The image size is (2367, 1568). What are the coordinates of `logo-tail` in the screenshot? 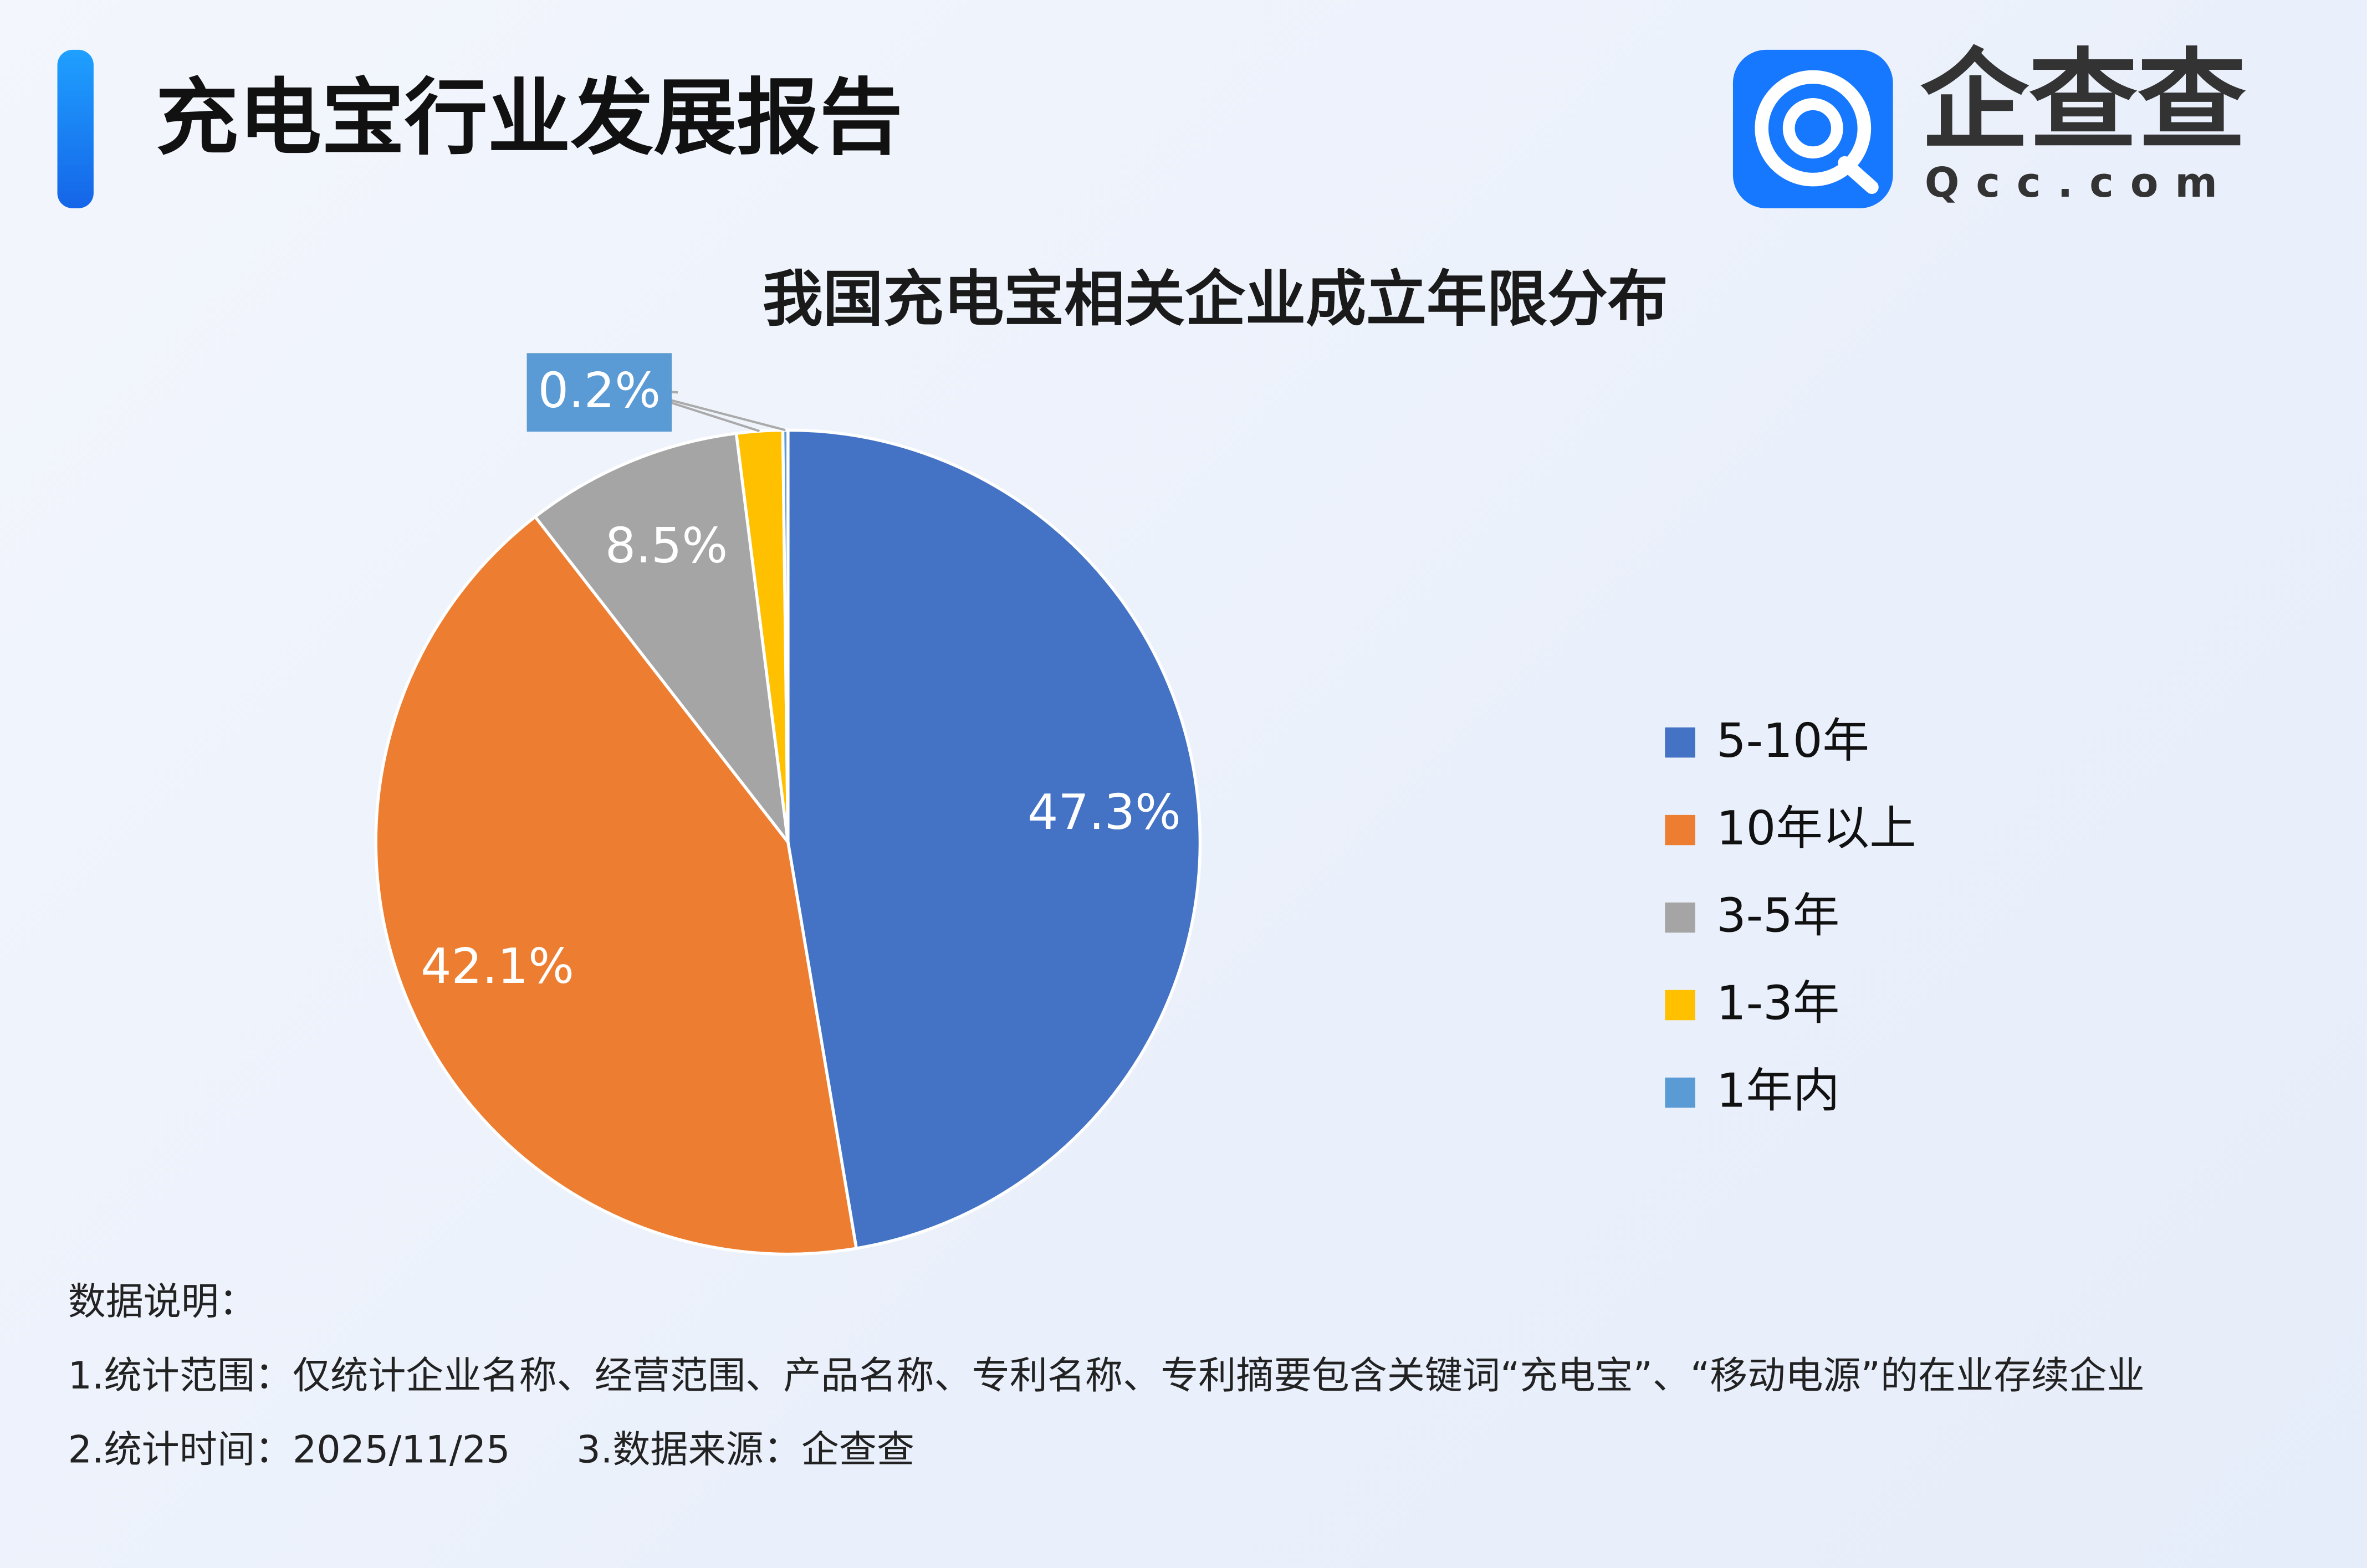 It's located at (1858, 175).